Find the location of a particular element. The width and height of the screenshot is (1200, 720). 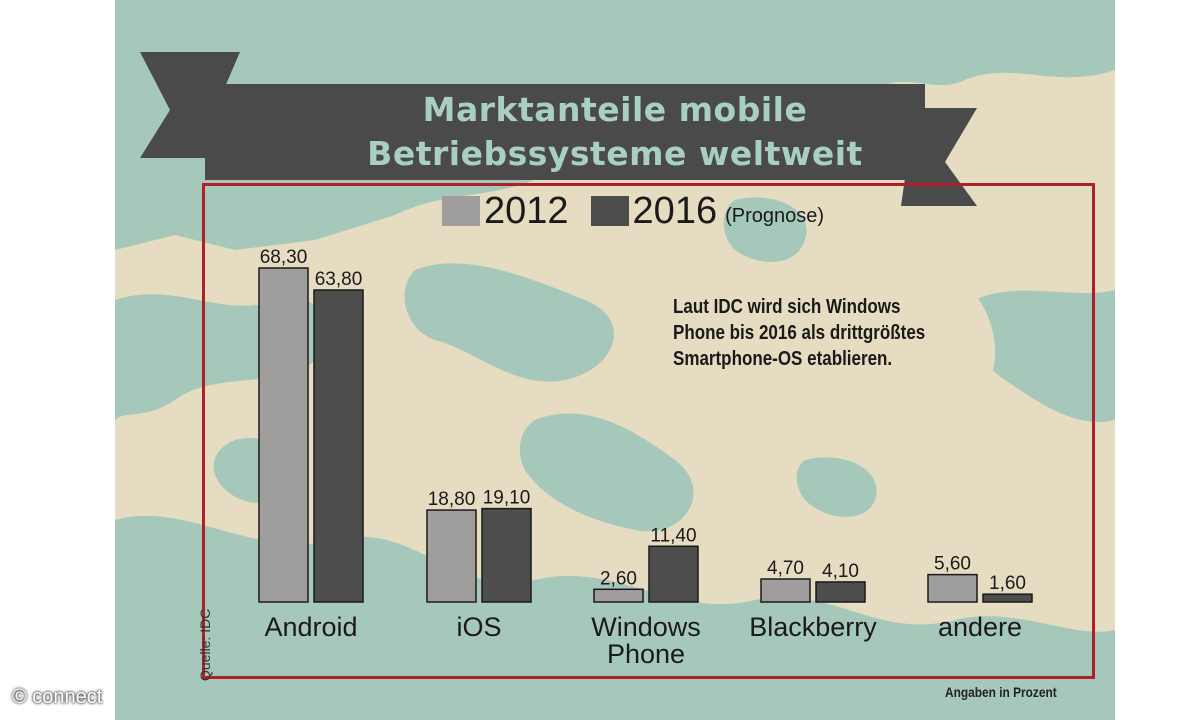

bar-andere-2012 is located at coordinates (952, 588).